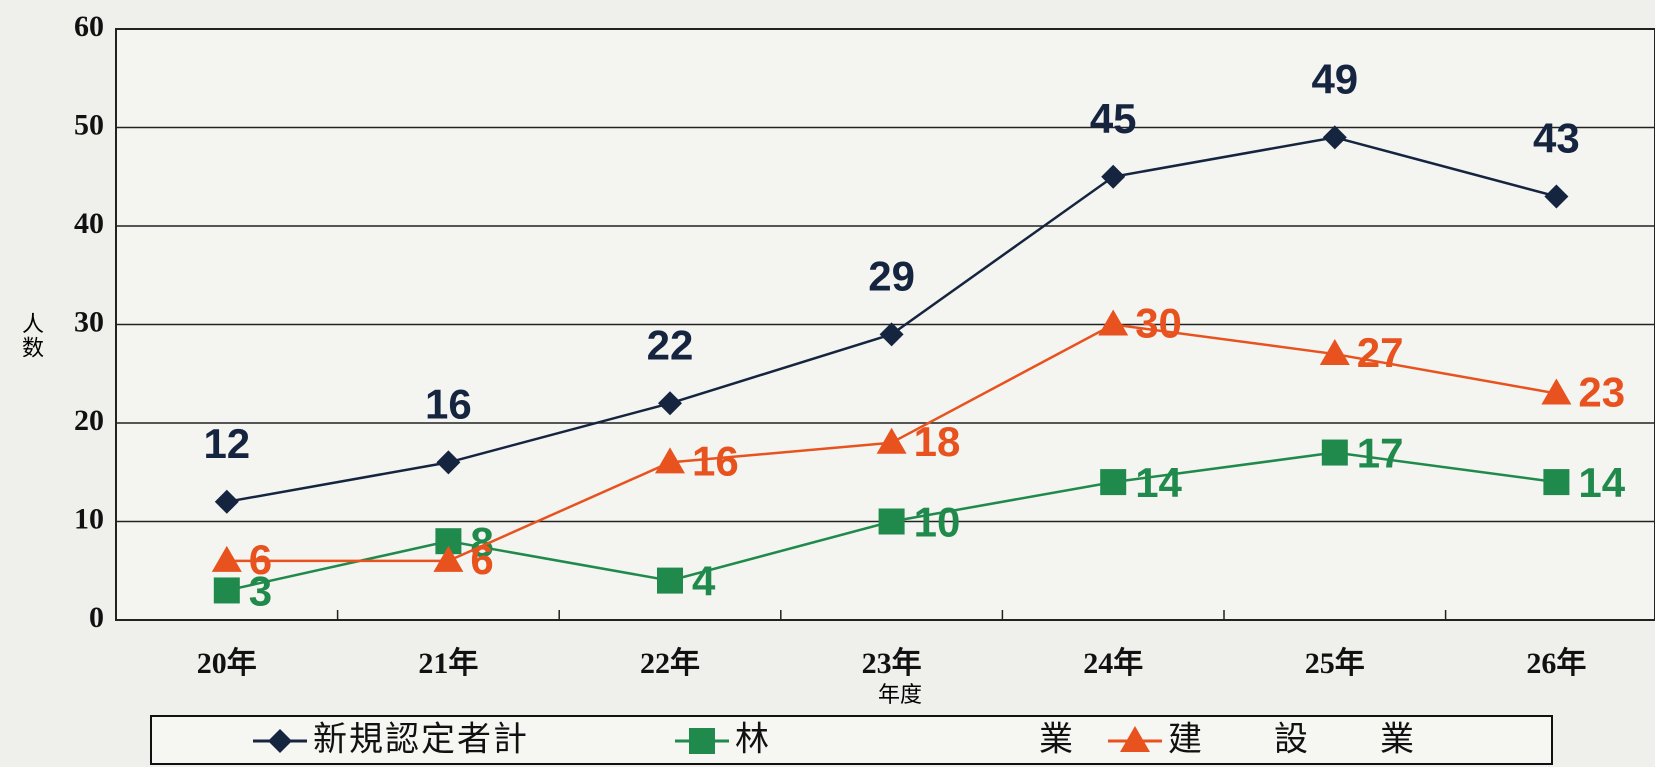 Image resolution: width=1655 pixels, height=767 pixels. I want to click on legend-label: 新規認定者計, so click(421, 740).